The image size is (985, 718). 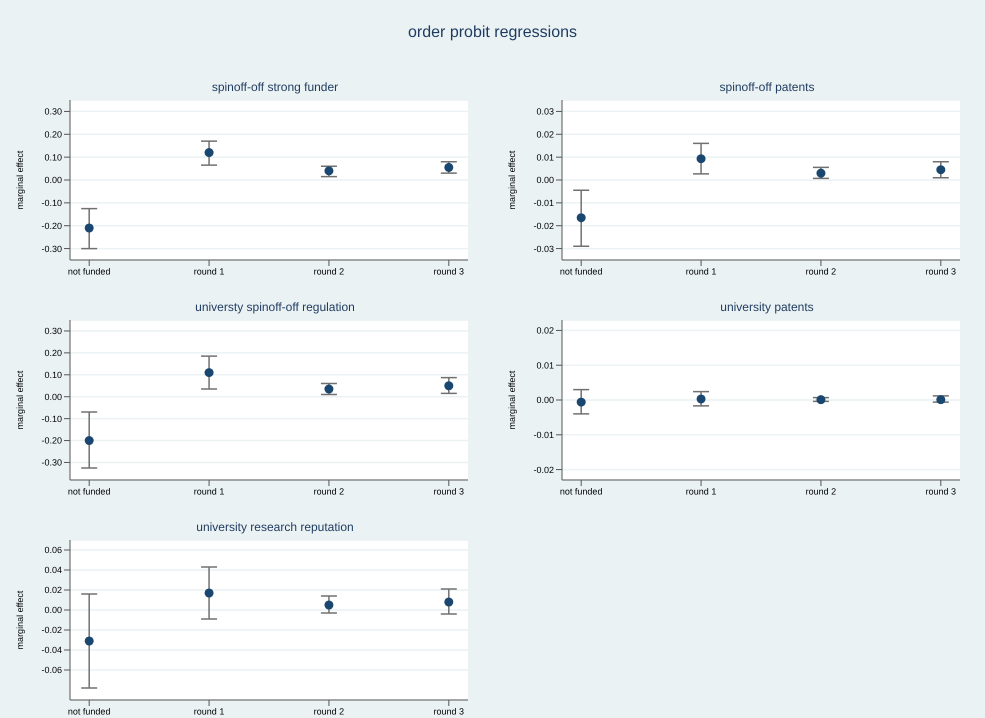 What do you see at coordinates (51, 650) in the screenshot?
I see `y-tick-label: -0.04` at bounding box center [51, 650].